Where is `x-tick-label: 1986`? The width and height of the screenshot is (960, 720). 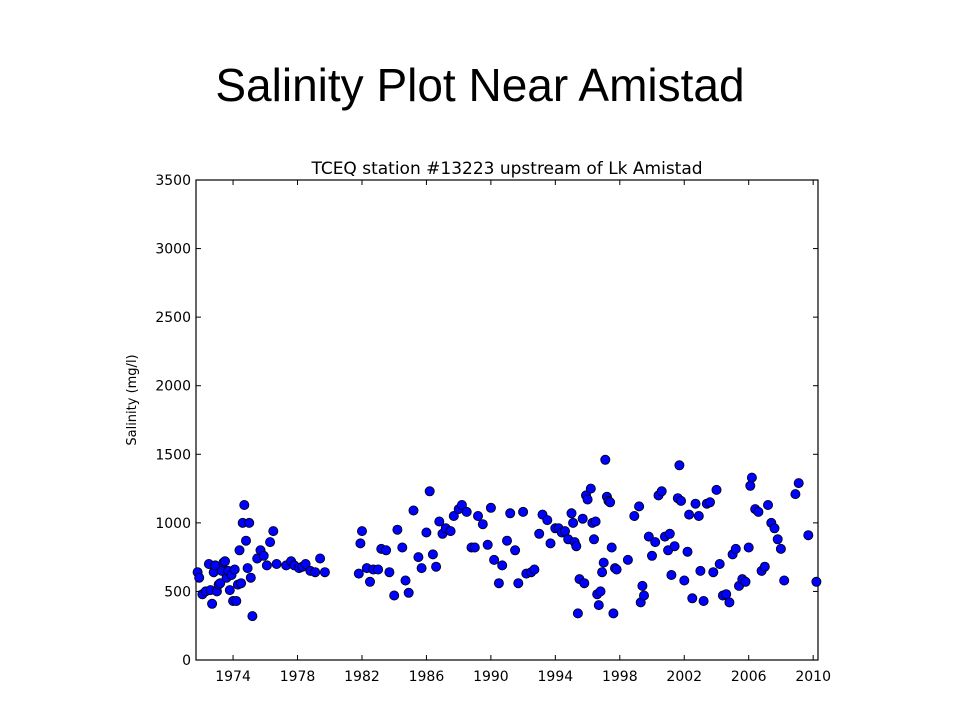 x-tick-label: 1986 is located at coordinates (427, 677).